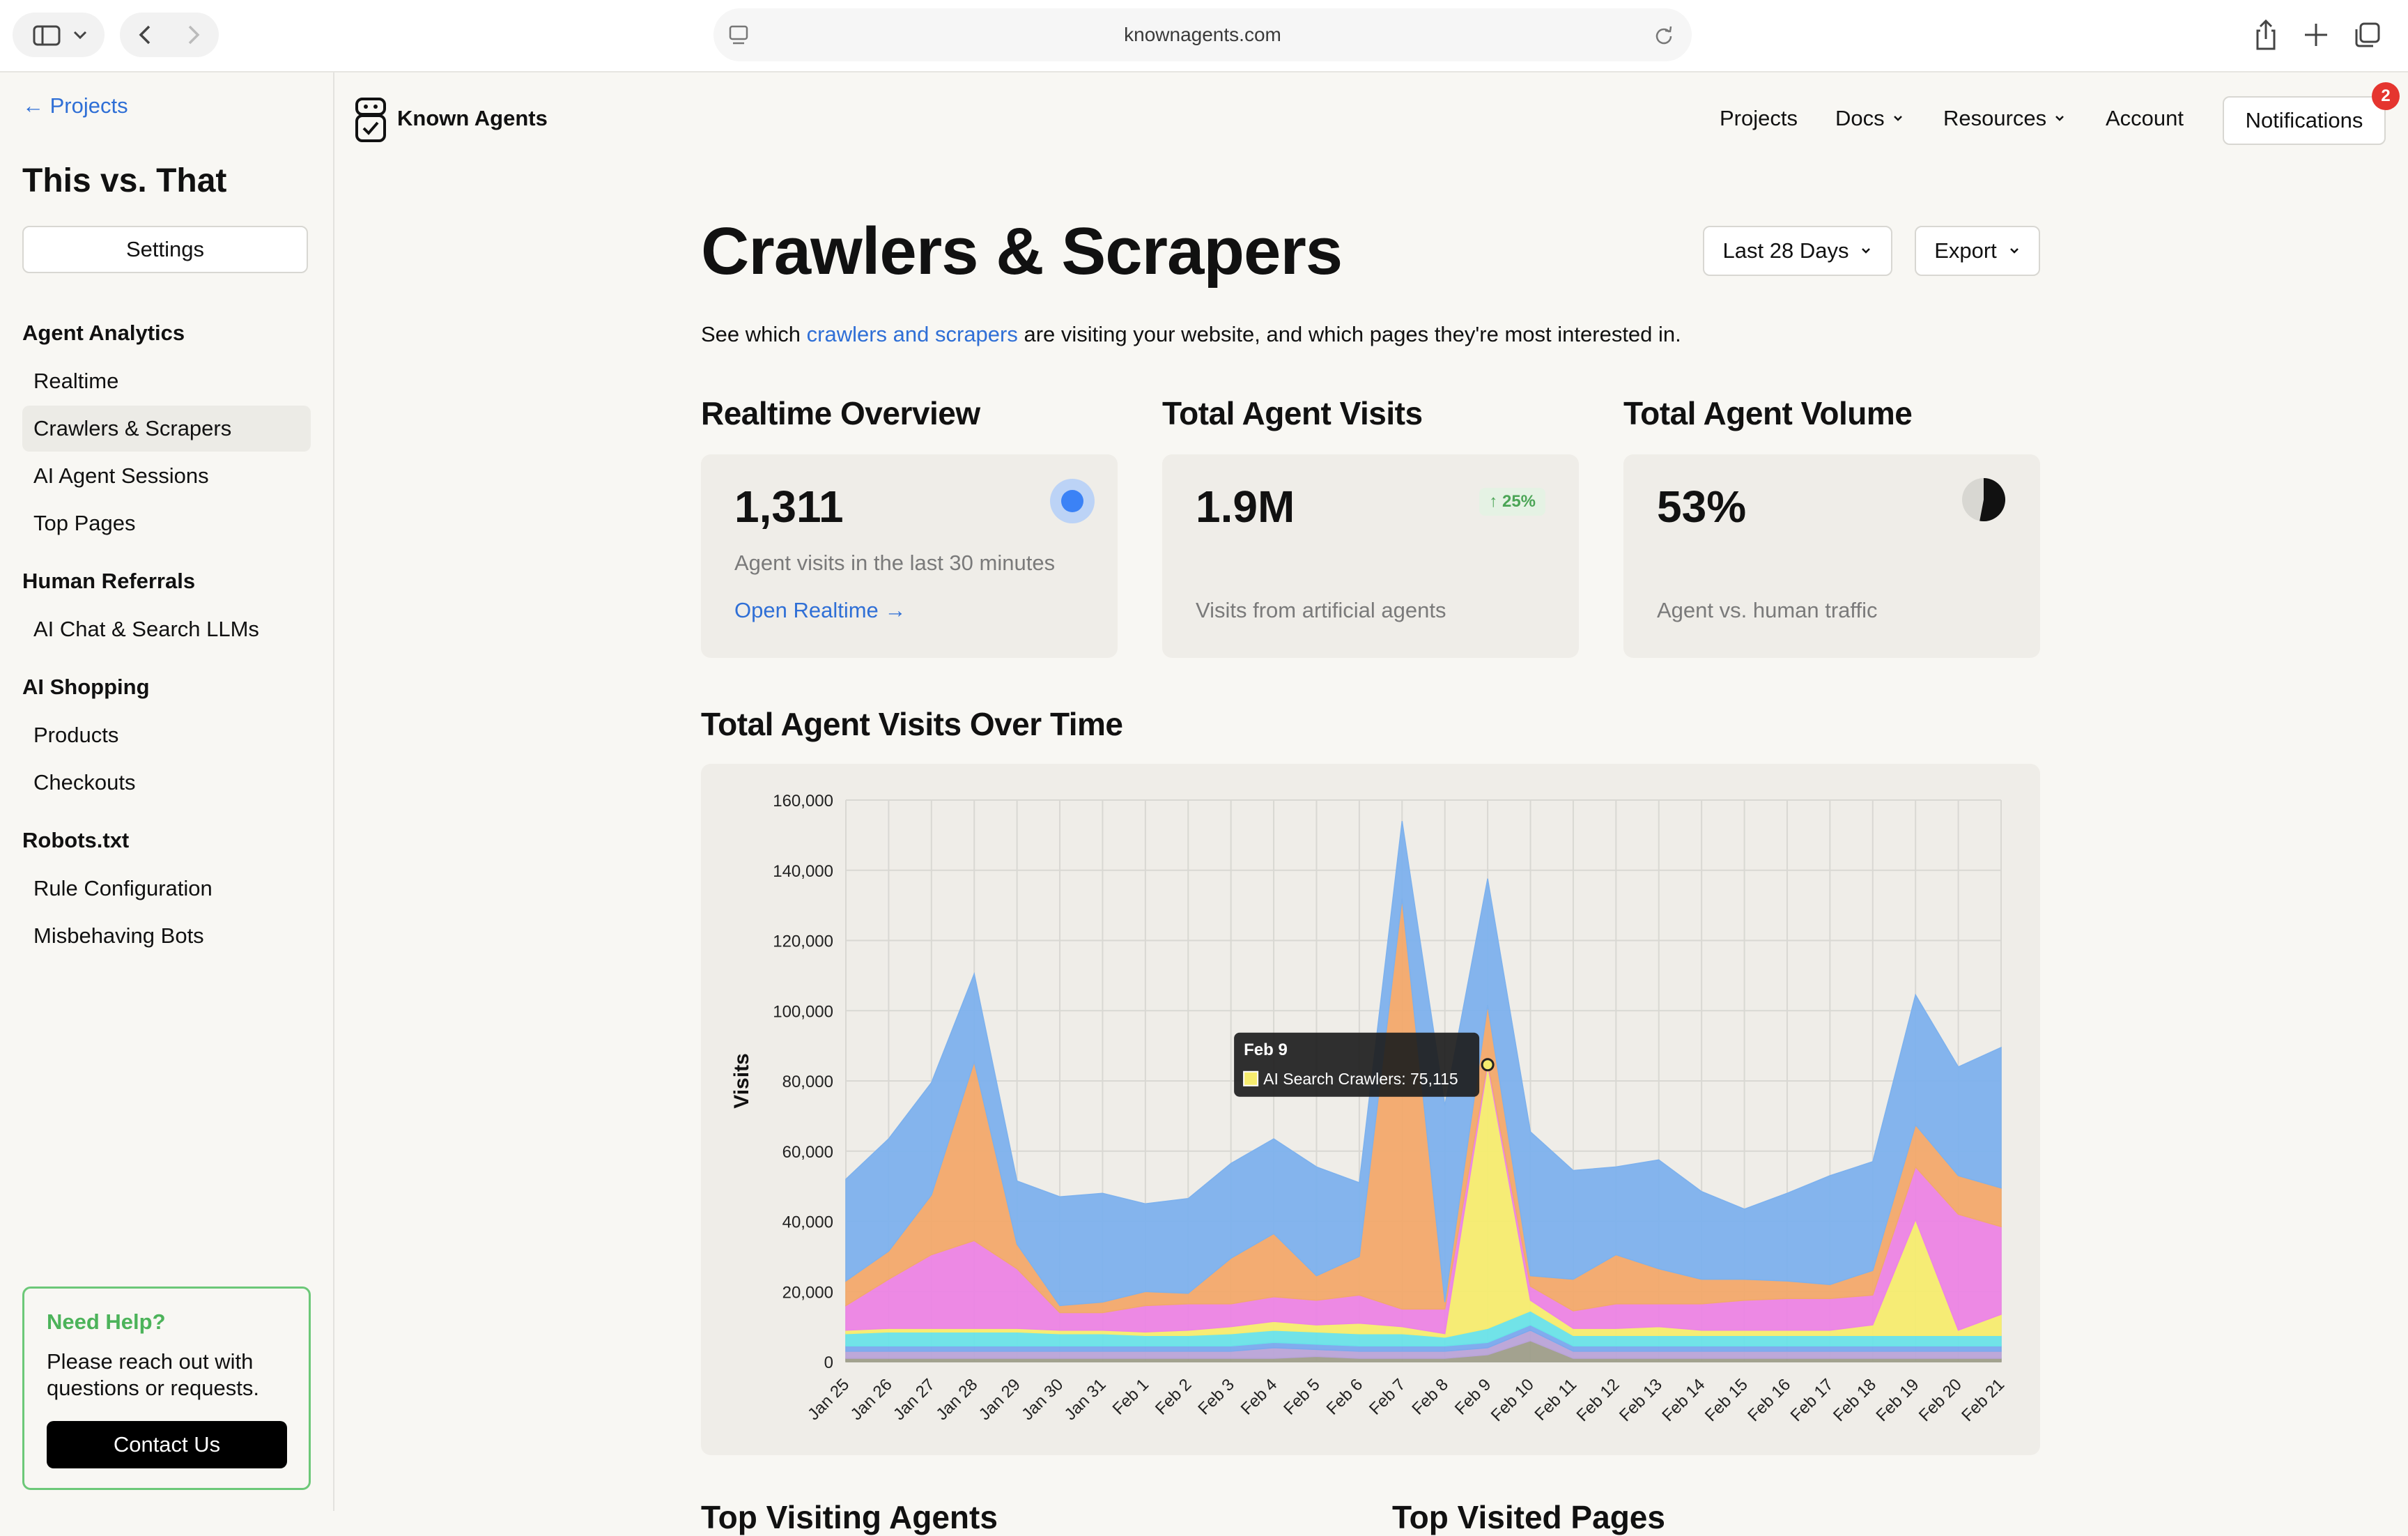  Describe the element at coordinates (841, 413) in the screenshot. I see `realtime-overview-title: Realtime Overview` at that location.